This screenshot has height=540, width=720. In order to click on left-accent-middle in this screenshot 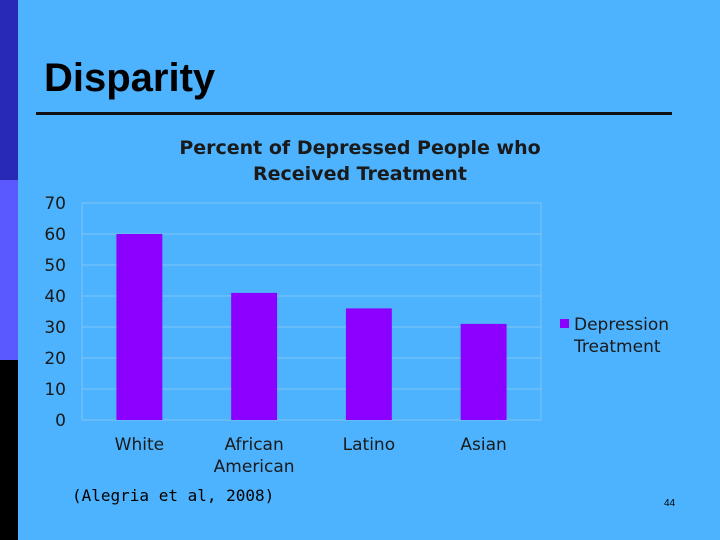, I will do `click(9, 270)`.